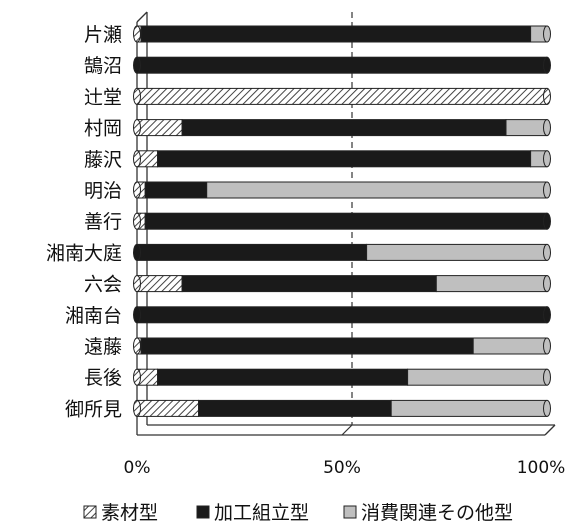 The image size is (587, 525). I want to click on legend-item-素材型: 素材型, so click(120, 513).